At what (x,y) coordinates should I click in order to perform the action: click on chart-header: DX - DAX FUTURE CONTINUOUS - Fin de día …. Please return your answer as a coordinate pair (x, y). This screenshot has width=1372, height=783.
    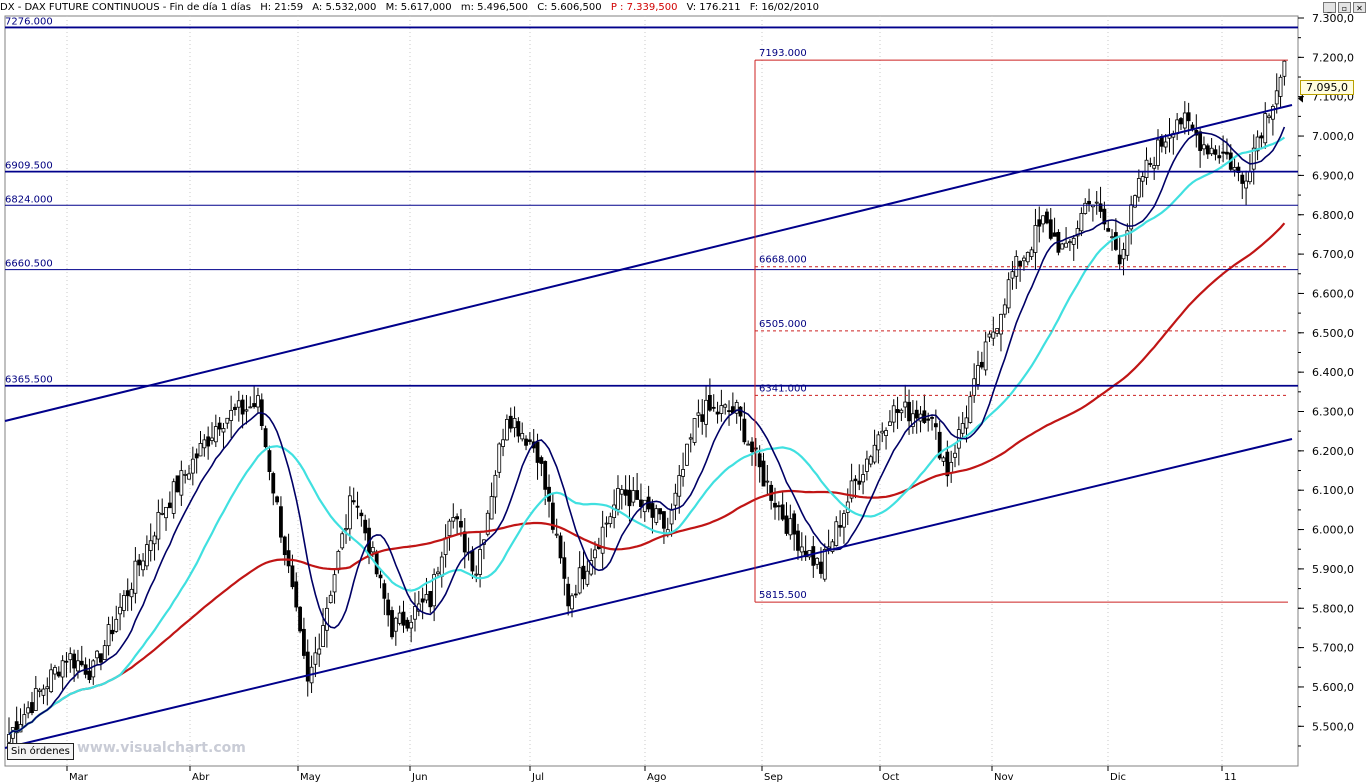
    Looking at the image, I should click on (649, 8).